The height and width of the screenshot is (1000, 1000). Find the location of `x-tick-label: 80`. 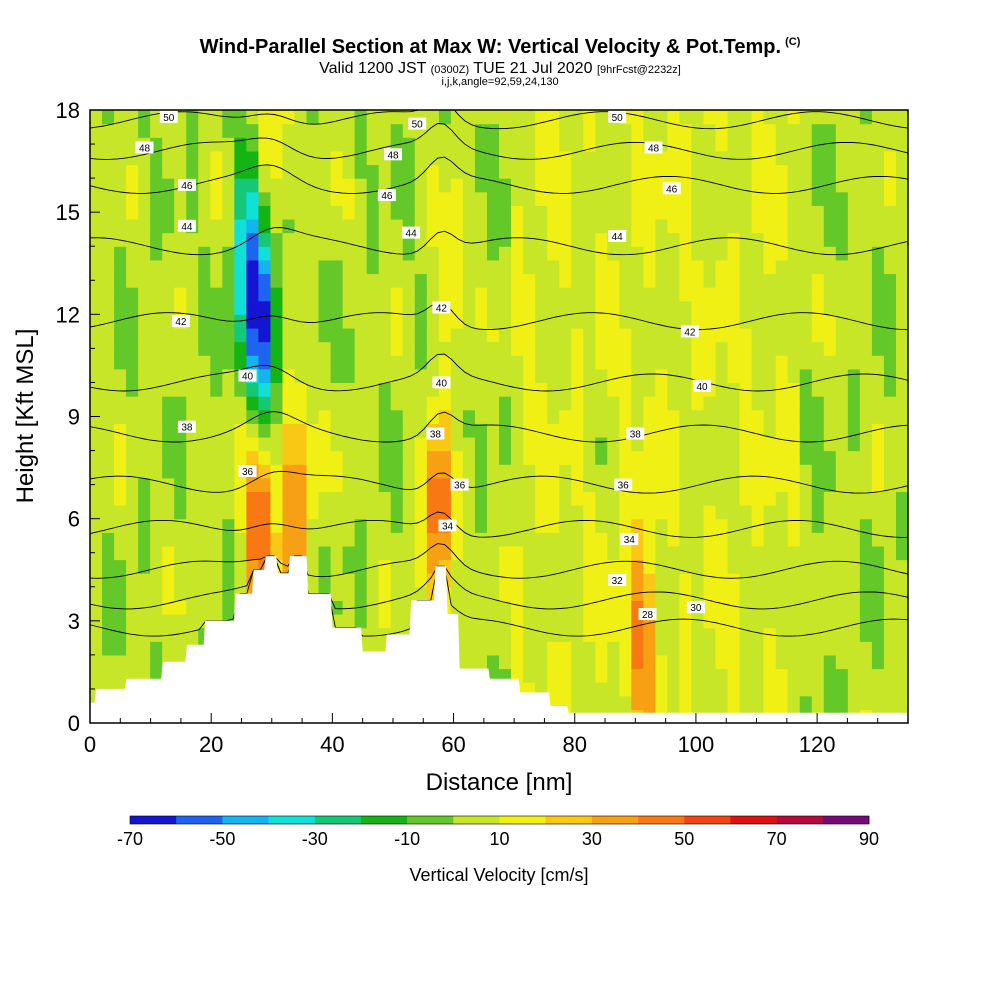

x-tick-label: 80 is located at coordinates (574, 744).